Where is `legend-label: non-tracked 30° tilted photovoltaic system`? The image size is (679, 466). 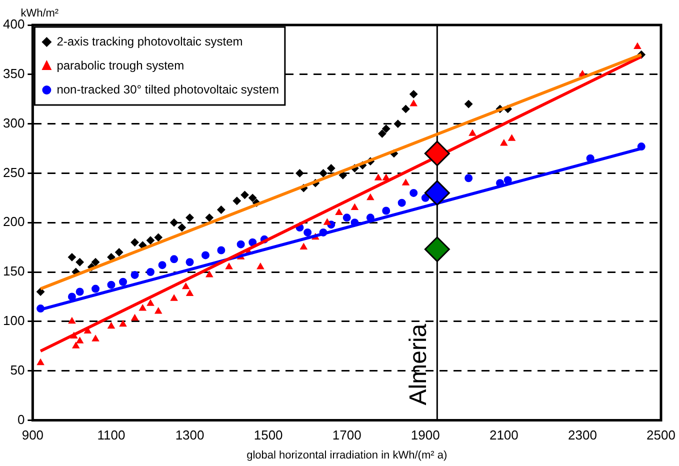 legend-label: non-tracked 30° tilted photovoltaic system is located at coordinates (167, 89).